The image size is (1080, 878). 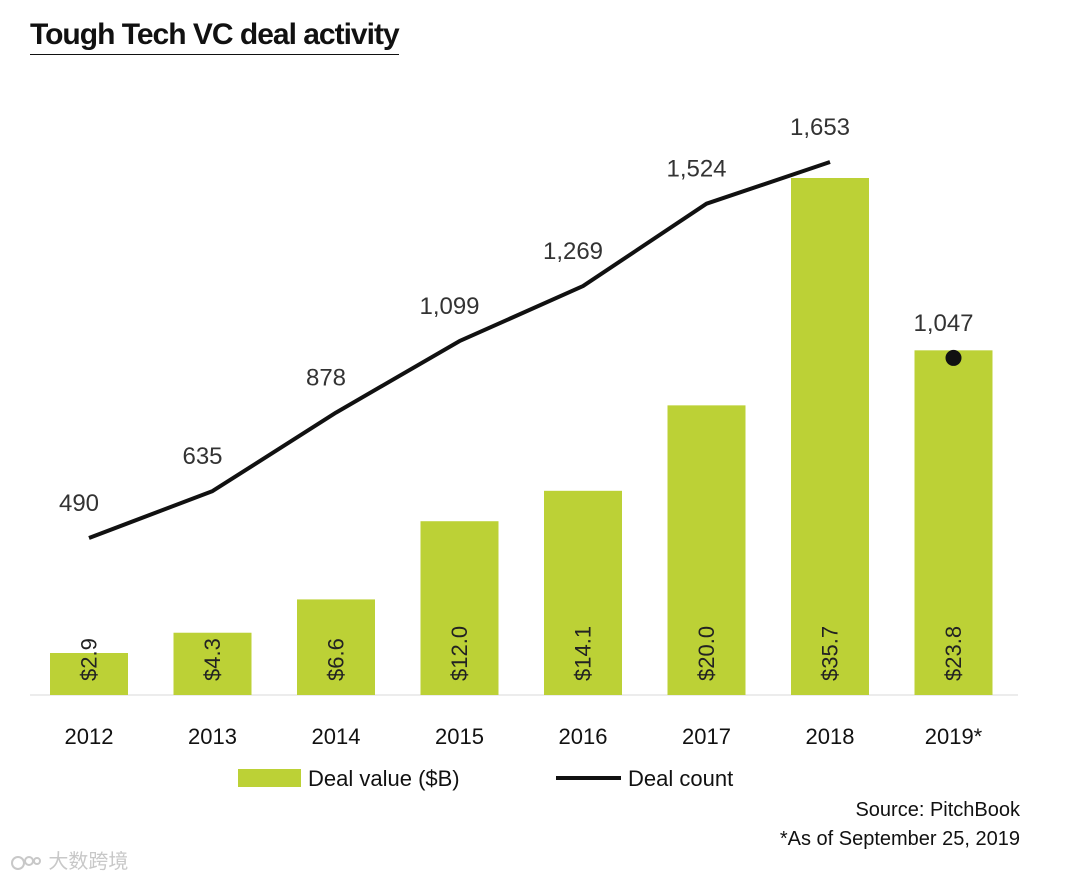 What do you see at coordinates (830, 653) in the screenshot?
I see `bar-value-label: $35.7` at bounding box center [830, 653].